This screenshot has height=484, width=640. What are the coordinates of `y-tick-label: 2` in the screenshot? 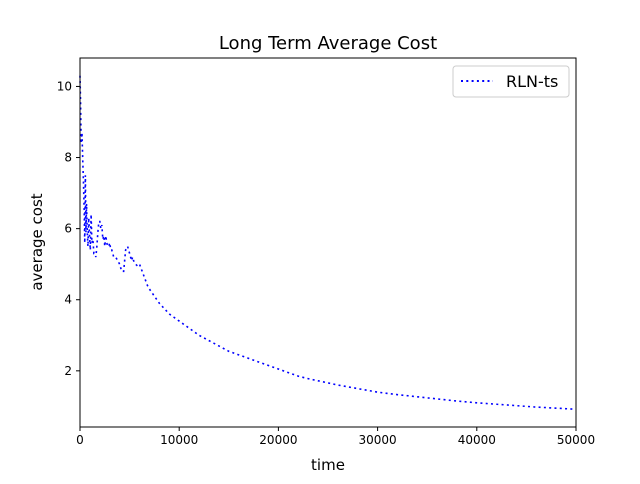 It's located at (68, 371).